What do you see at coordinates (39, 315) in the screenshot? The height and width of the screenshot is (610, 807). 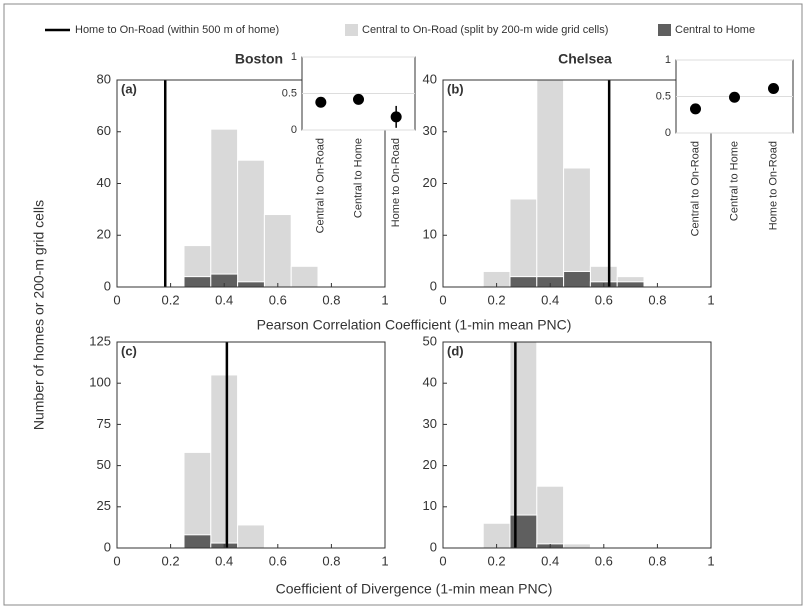 I see `y-axis-label: Number of homes or 200-m grid cells` at bounding box center [39, 315].